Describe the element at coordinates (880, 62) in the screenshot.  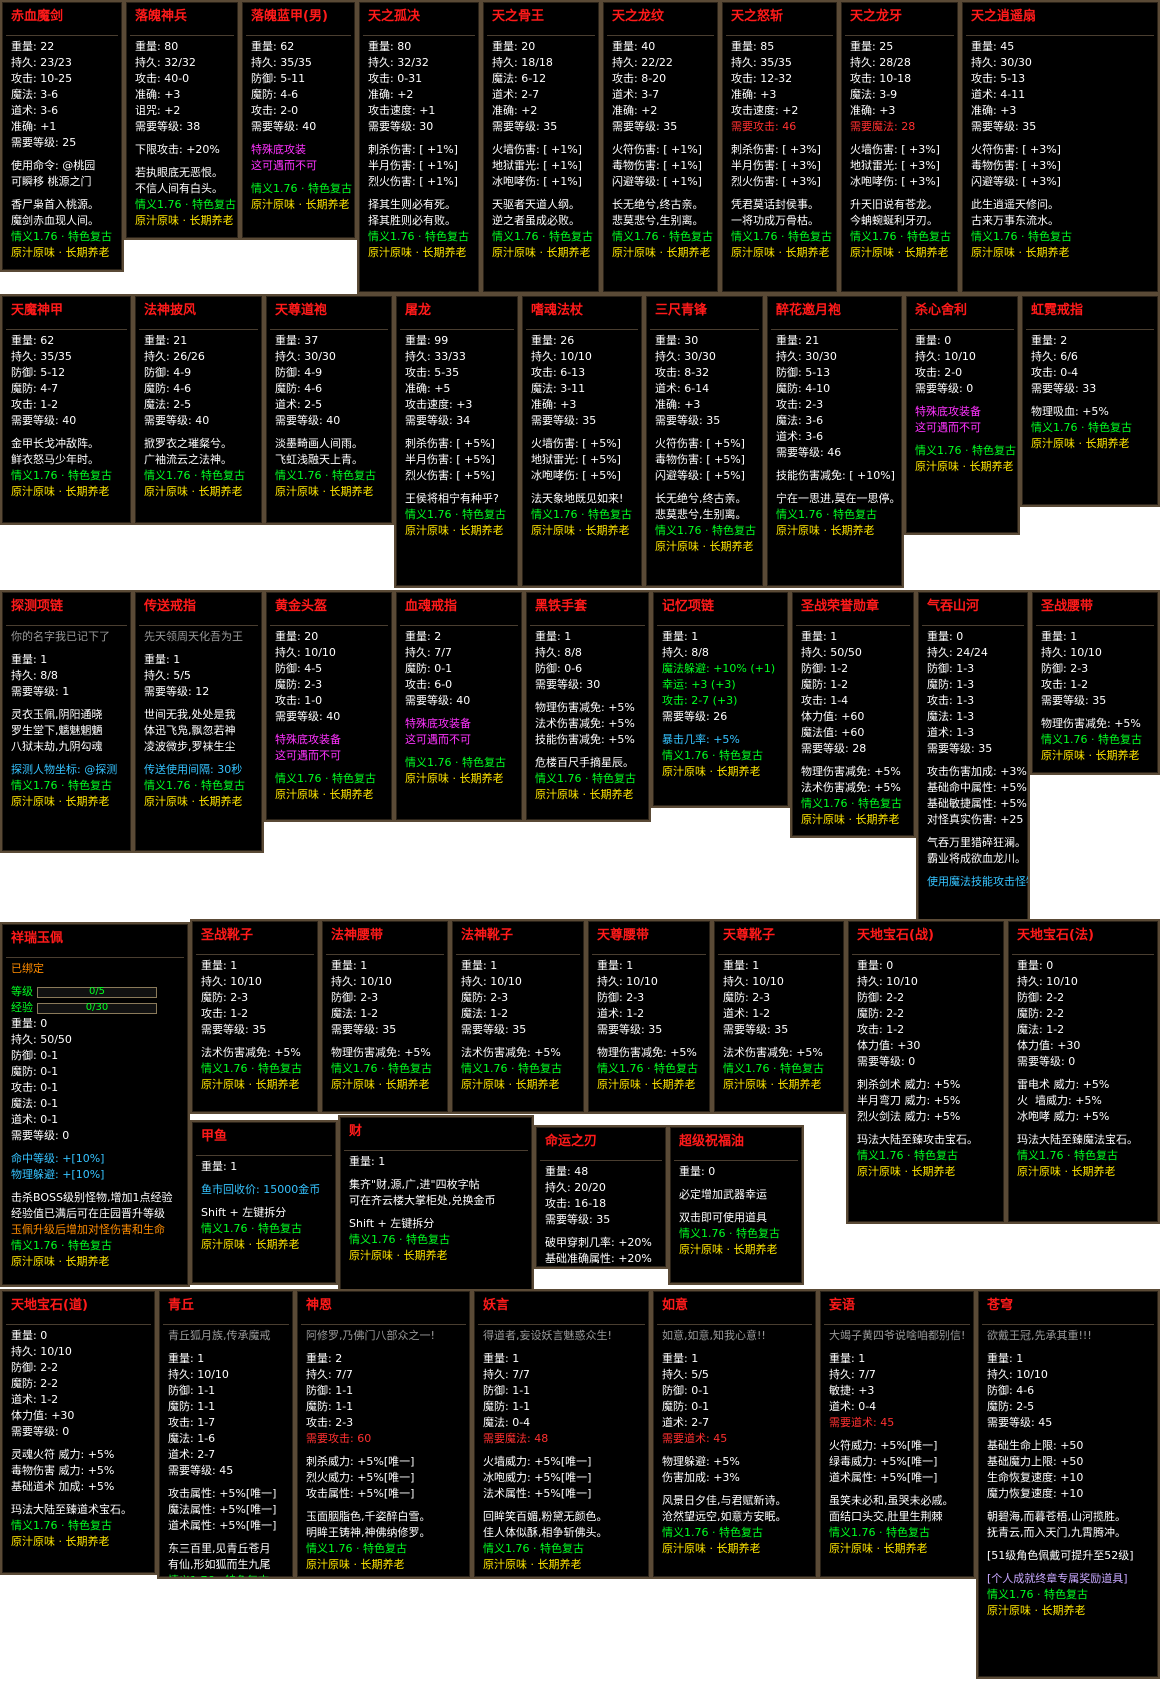
I see `item-stat-line: 持久: 28/28` at that location.